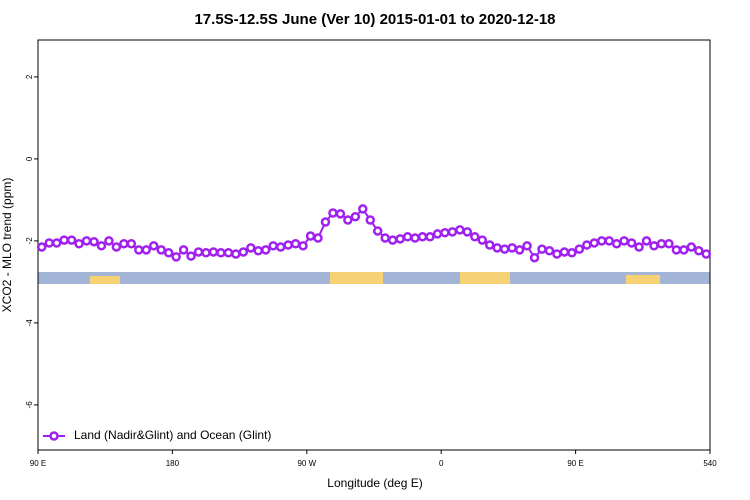  What do you see at coordinates (29, 241) in the screenshot?
I see `y-tick-label: -2` at bounding box center [29, 241].